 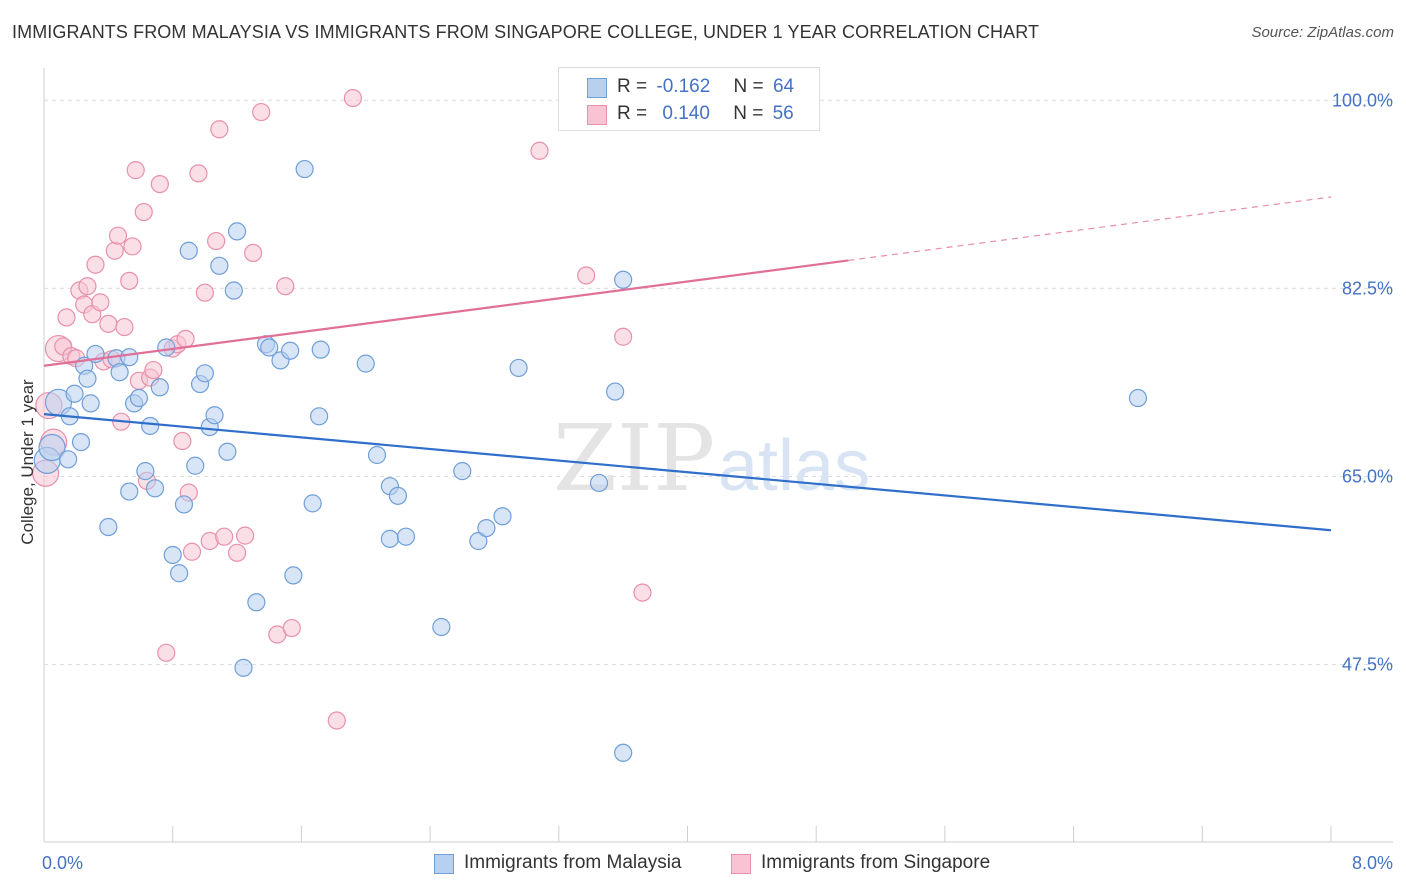 I want to click on malaysia-n-value: 64, so click(x=783, y=86).